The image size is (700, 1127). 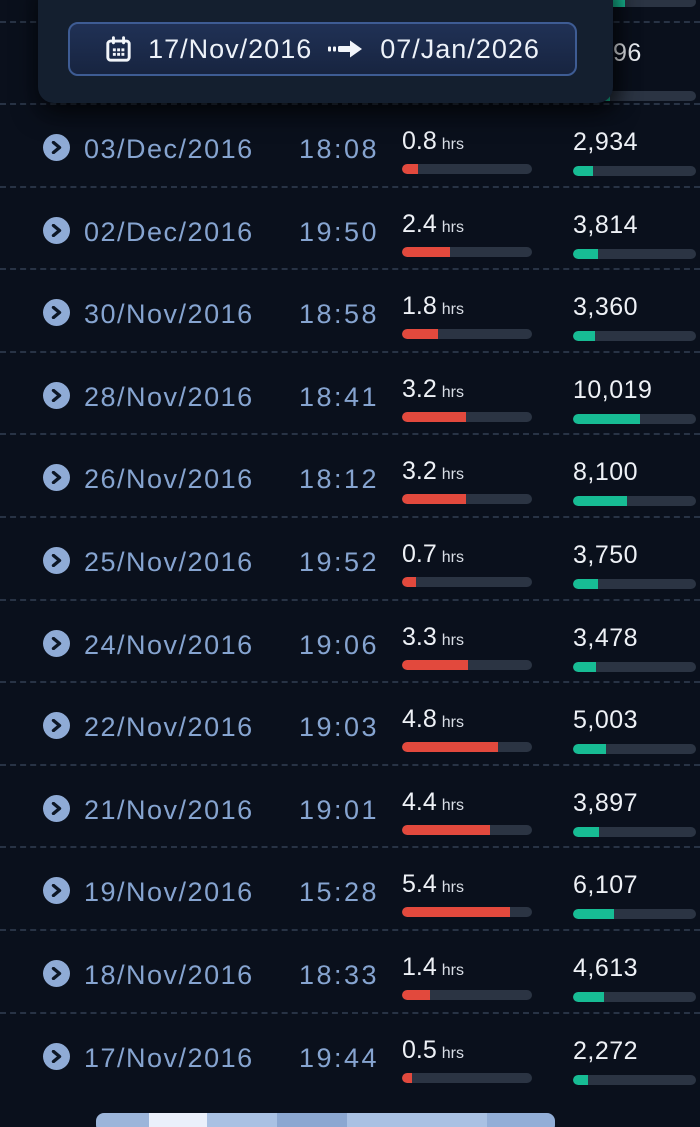 I want to click on hours-value: 0.8, so click(x=419, y=141).